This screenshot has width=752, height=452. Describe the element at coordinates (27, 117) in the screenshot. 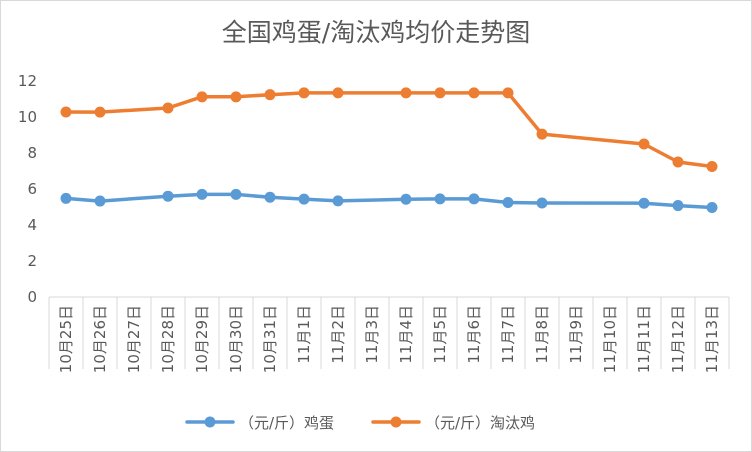

I see `y-tick-label: 10` at that location.